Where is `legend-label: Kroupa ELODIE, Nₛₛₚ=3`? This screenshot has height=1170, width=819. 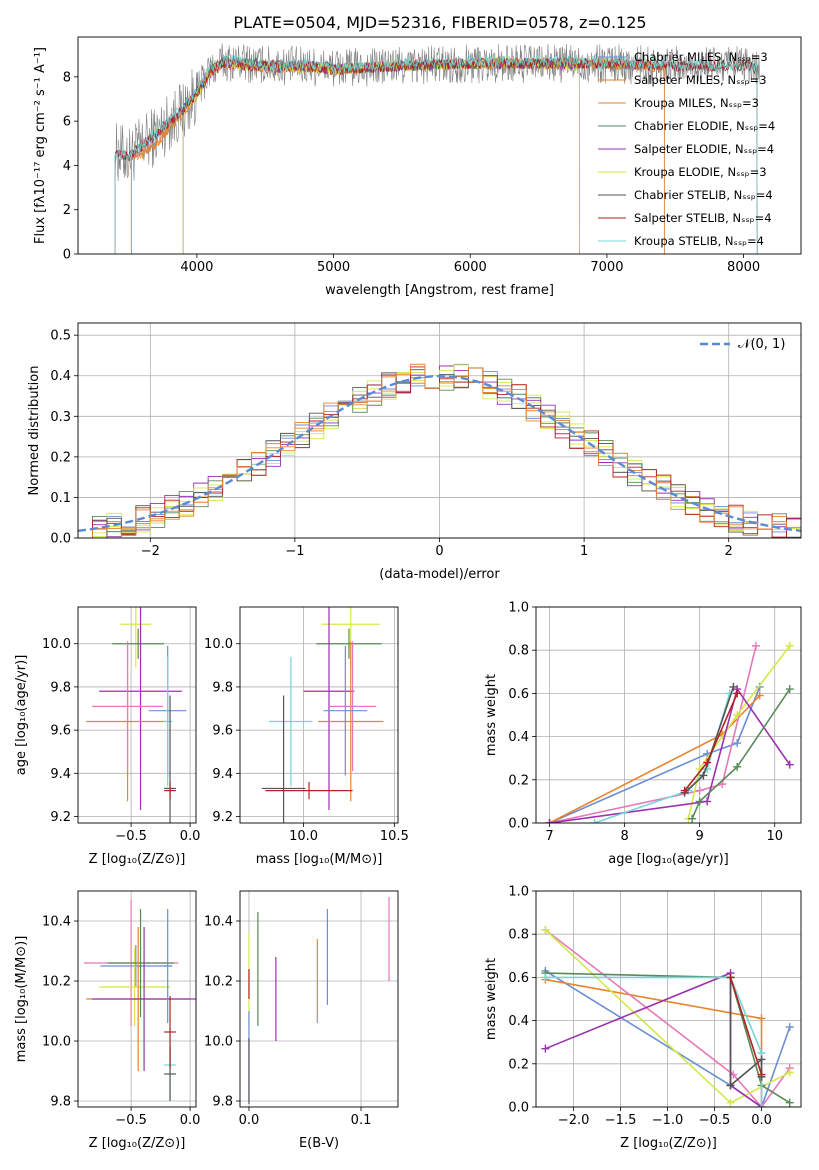
legend-label: Kroupa ELODIE, Nₛₛₚ=3 is located at coordinates (700, 172).